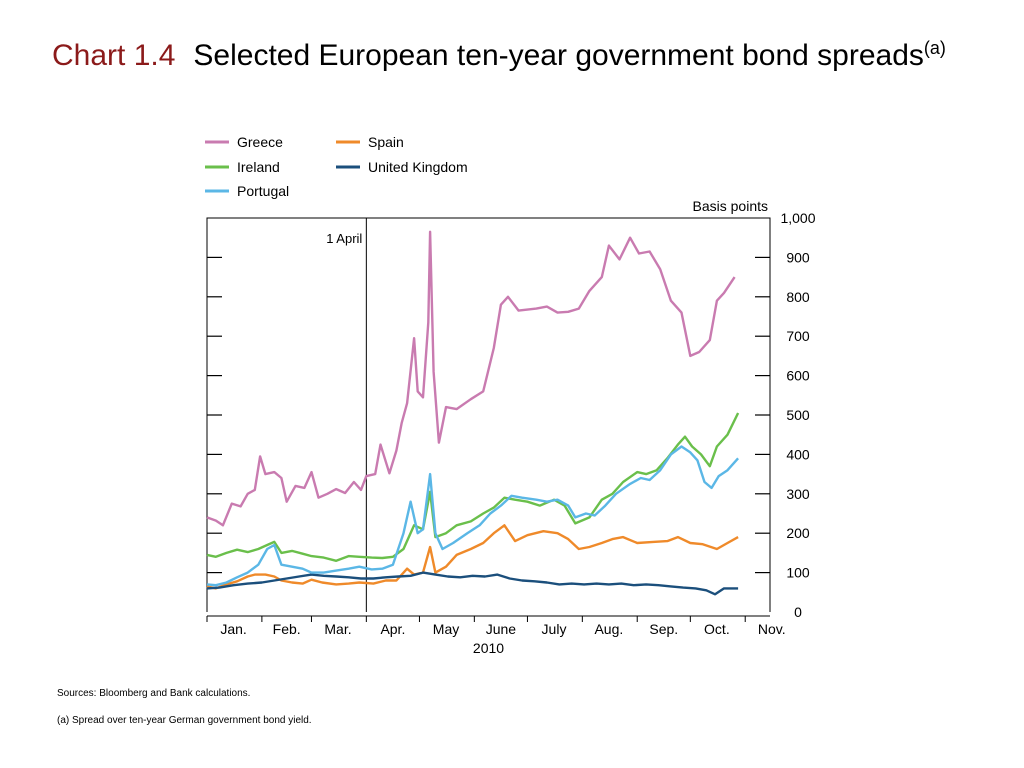 This screenshot has width=1024, height=768. What do you see at coordinates (798, 415) in the screenshot?
I see `y-tick-label: 500` at bounding box center [798, 415].